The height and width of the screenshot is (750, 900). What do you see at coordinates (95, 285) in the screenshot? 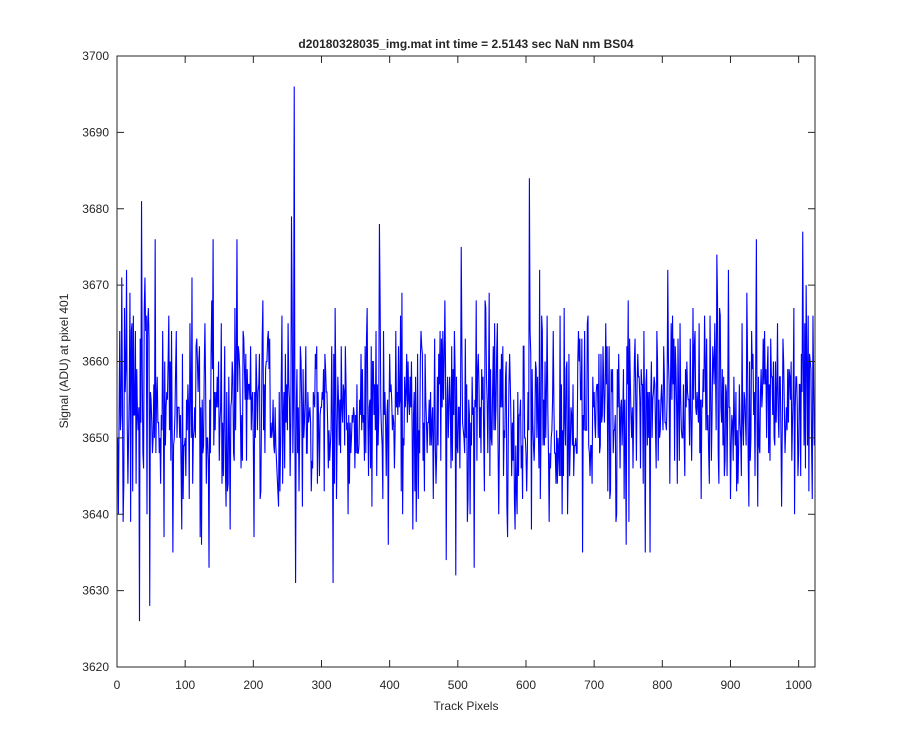
I see `y-tick-label: 3670` at bounding box center [95, 285].